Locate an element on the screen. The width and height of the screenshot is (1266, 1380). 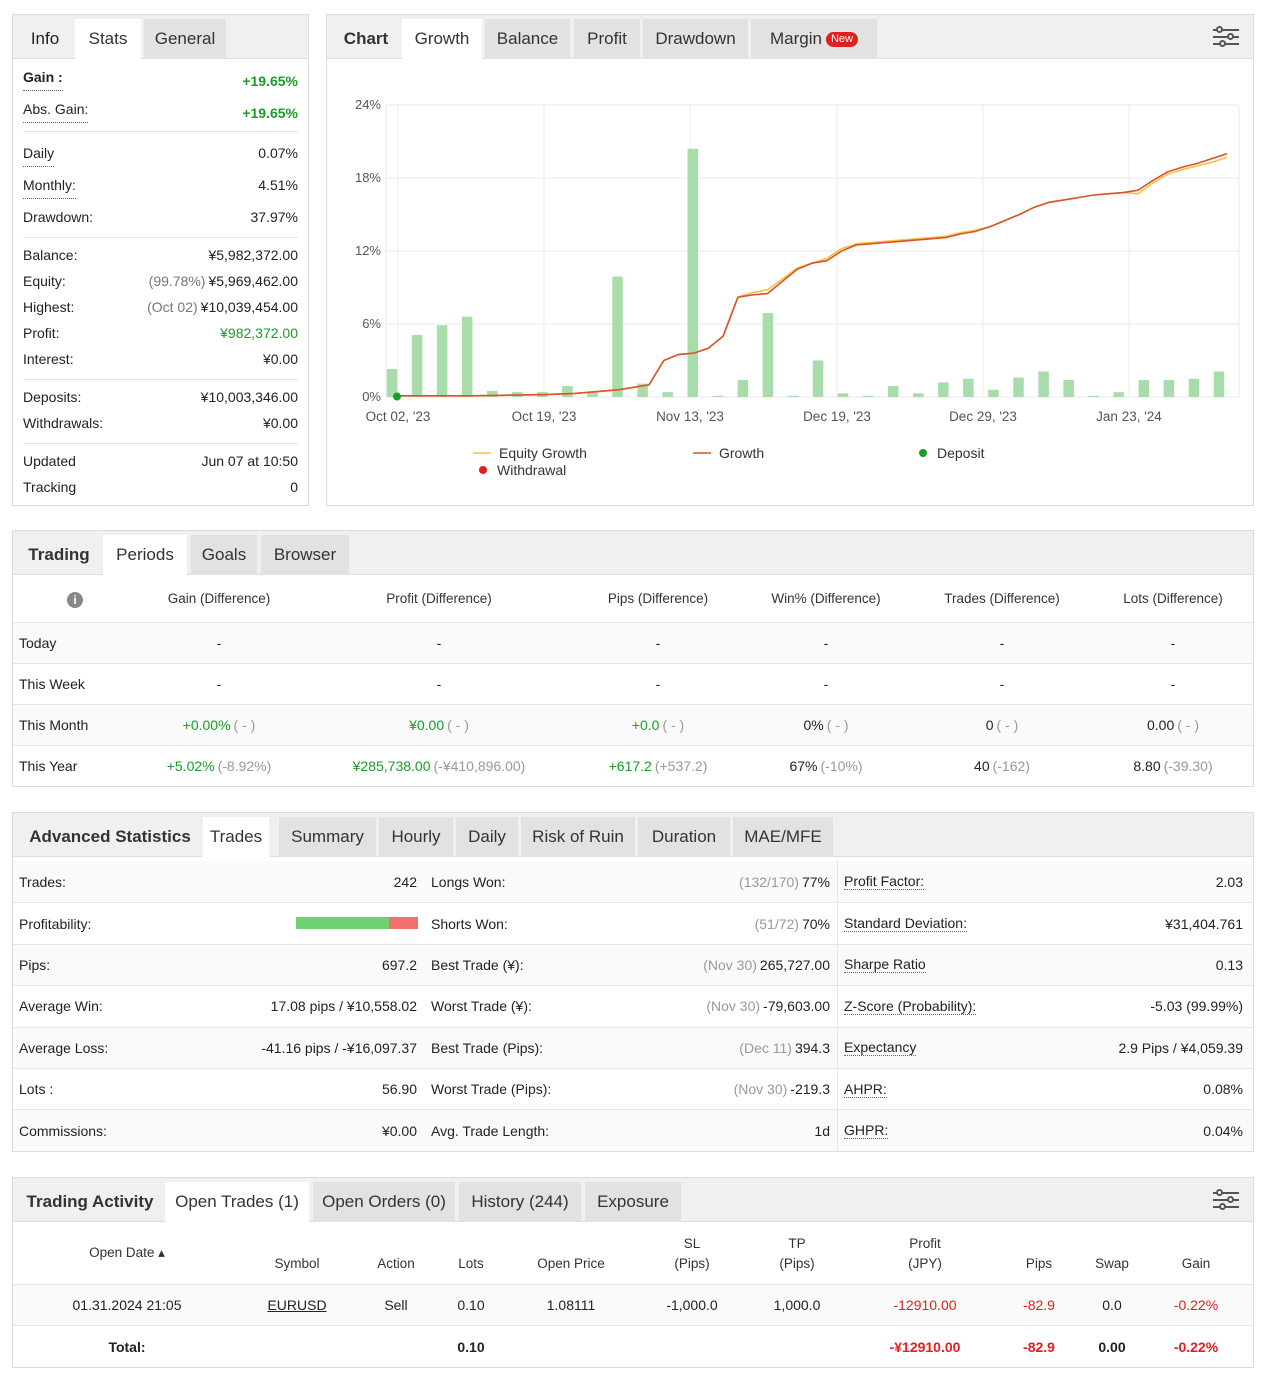
symbol-link: EURUSD is located at coordinates (297, 1305).